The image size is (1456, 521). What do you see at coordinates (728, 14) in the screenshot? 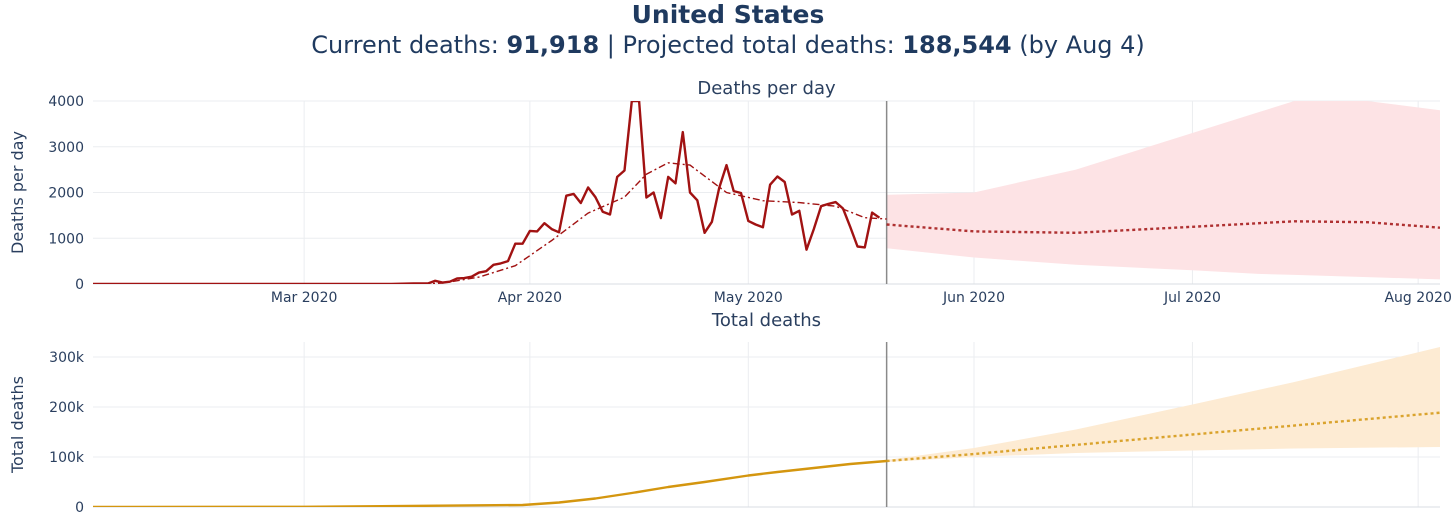
I see `chart-title: United States` at bounding box center [728, 14].